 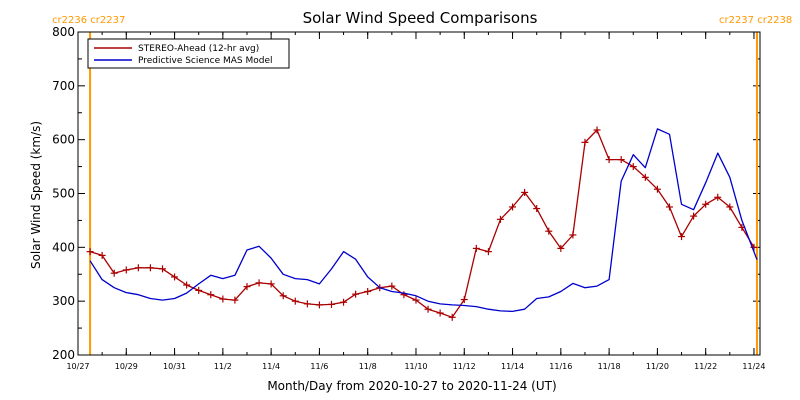 I want to click on y-axis-label: Solar Wind Speed (km/s), so click(x=36, y=195).